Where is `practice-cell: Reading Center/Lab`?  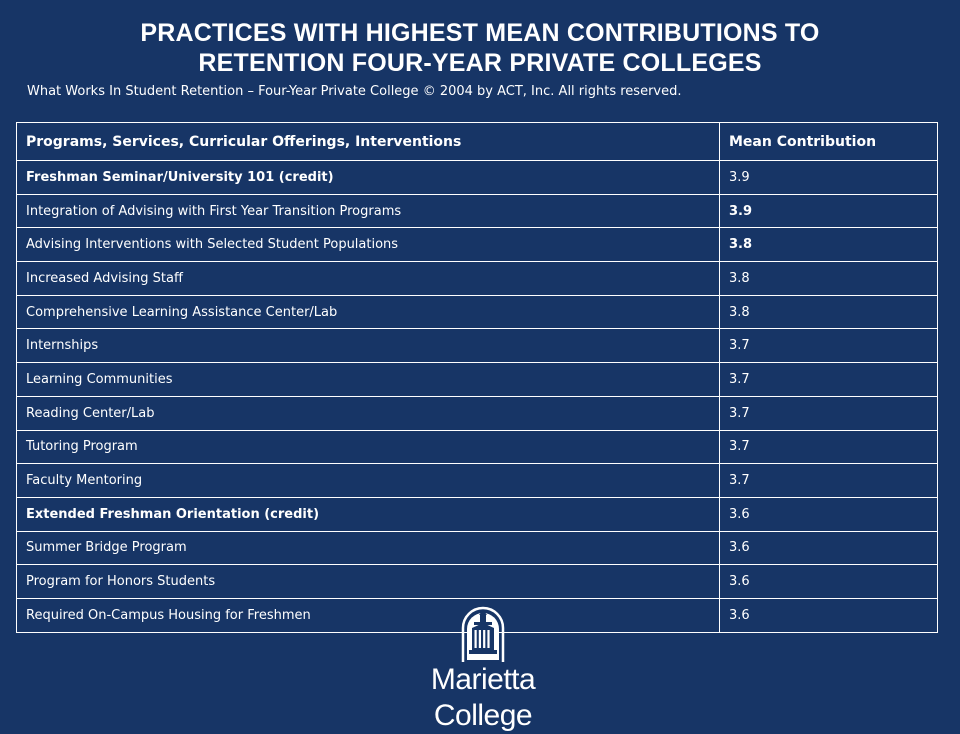
practice-cell: Reading Center/Lab is located at coordinates (368, 413).